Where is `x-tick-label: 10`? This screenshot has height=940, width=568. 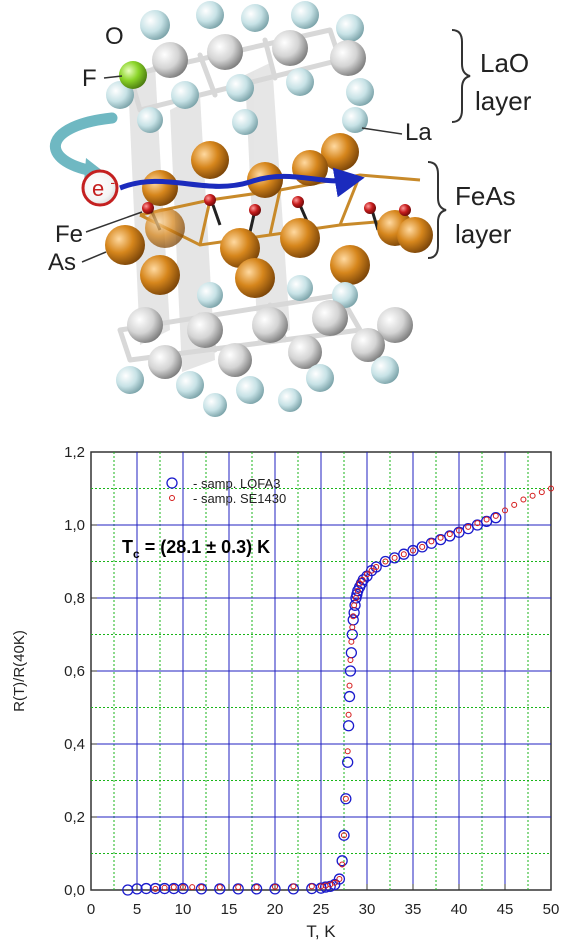
x-tick-label: 10 is located at coordinates (183, 909).